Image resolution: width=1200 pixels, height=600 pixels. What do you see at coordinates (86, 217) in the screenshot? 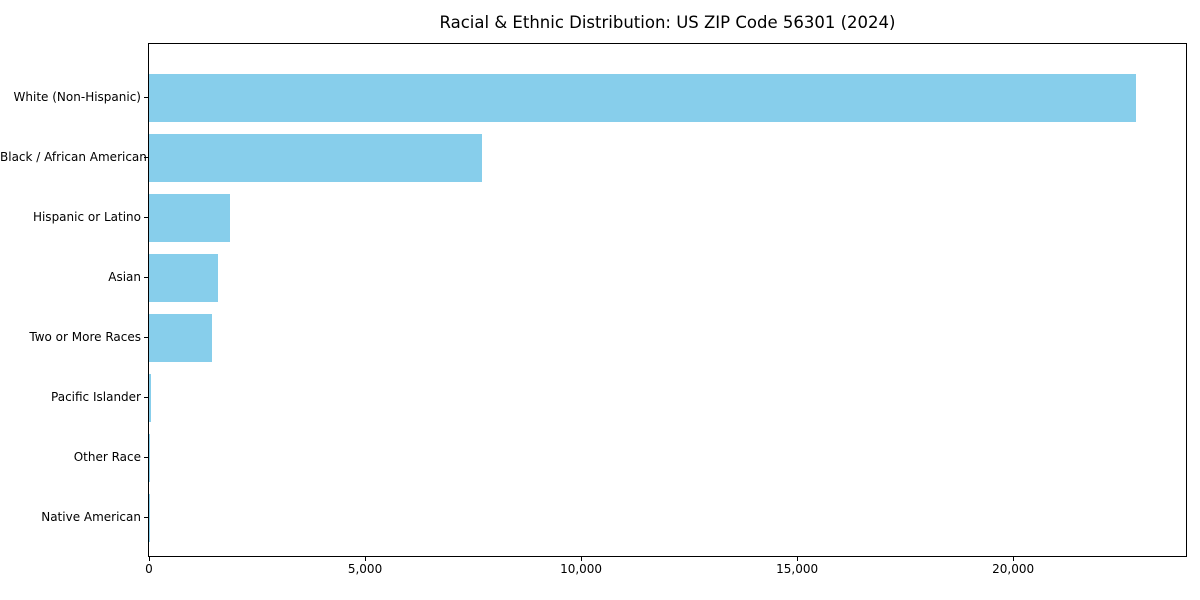
I see `y-axis-label-hispanic-or-latino: Hispanic or Latino` at bounding box center [86, 217].